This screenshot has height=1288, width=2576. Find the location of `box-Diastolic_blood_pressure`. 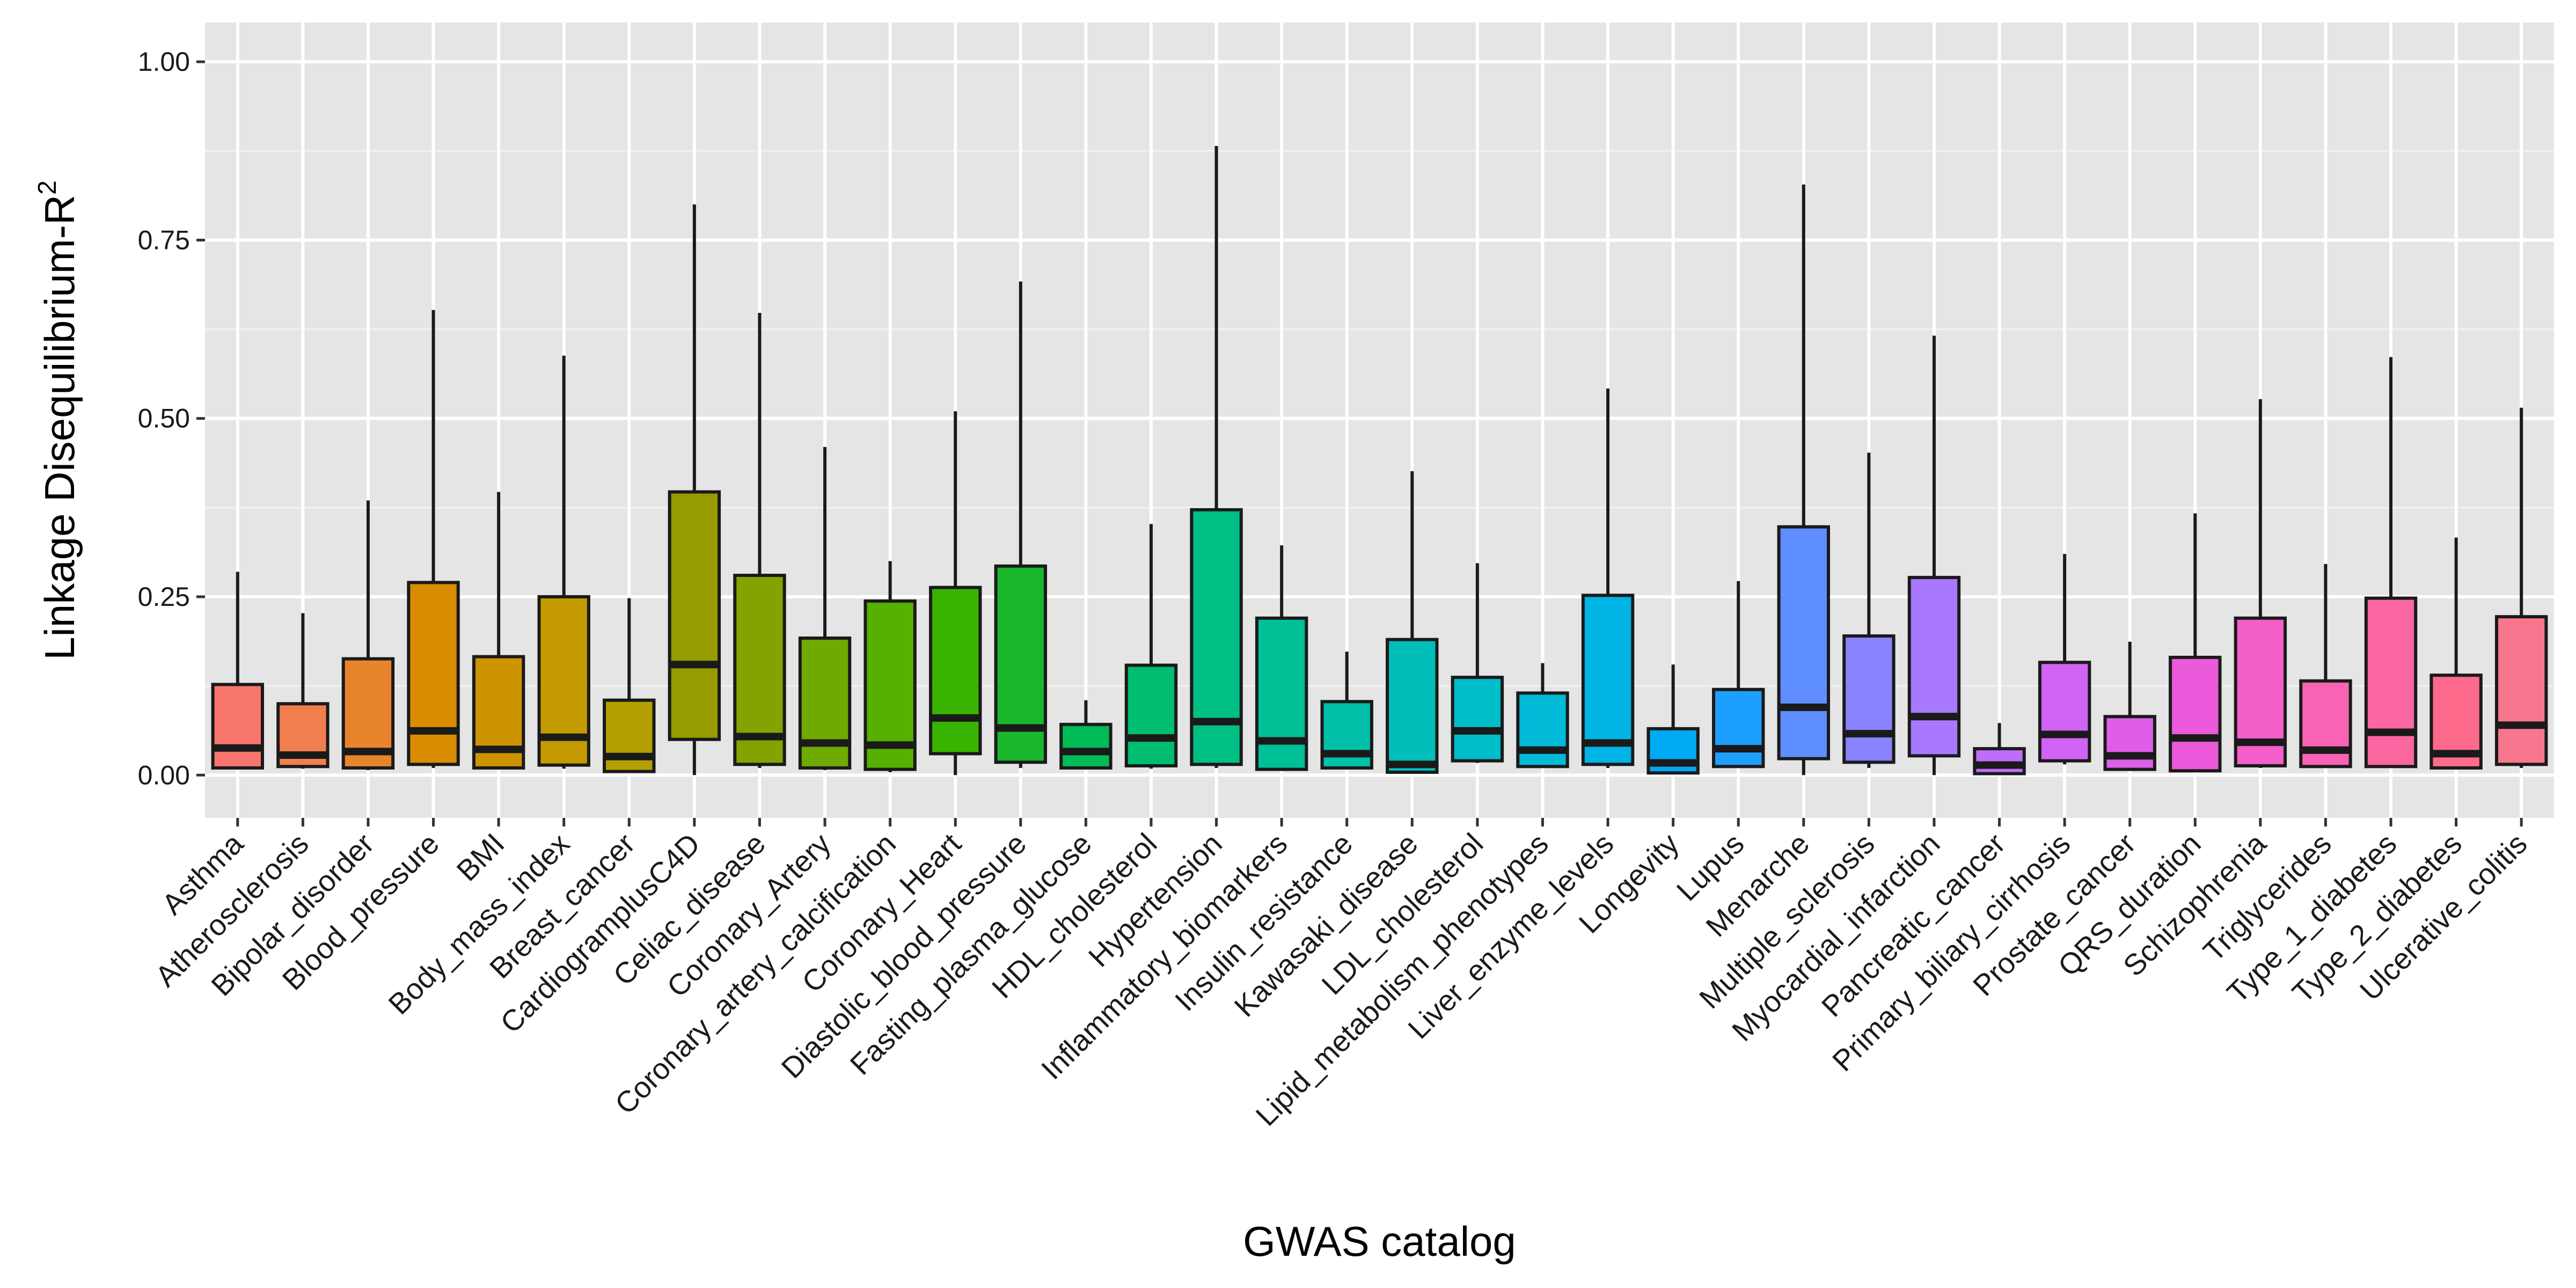

box-Diastolic_blood_pressure is located at coordinates (1020, 524).